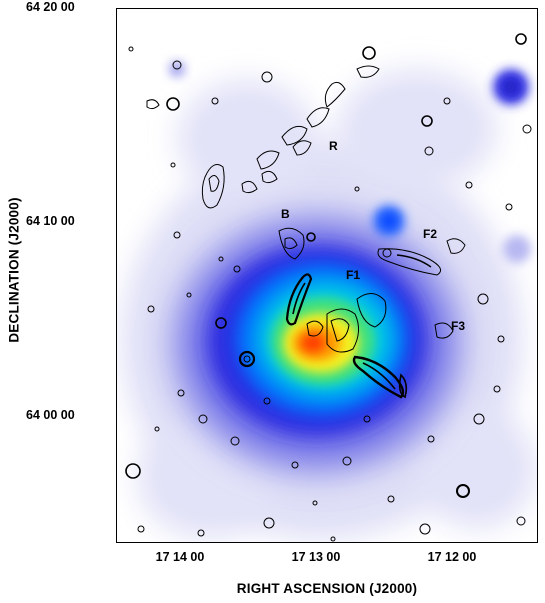 This screenshot has height=603, width=545. Describe the element at coordinates (316, 557) in the screenshot. I see `x-tick-label: 17 13 00` at that location.